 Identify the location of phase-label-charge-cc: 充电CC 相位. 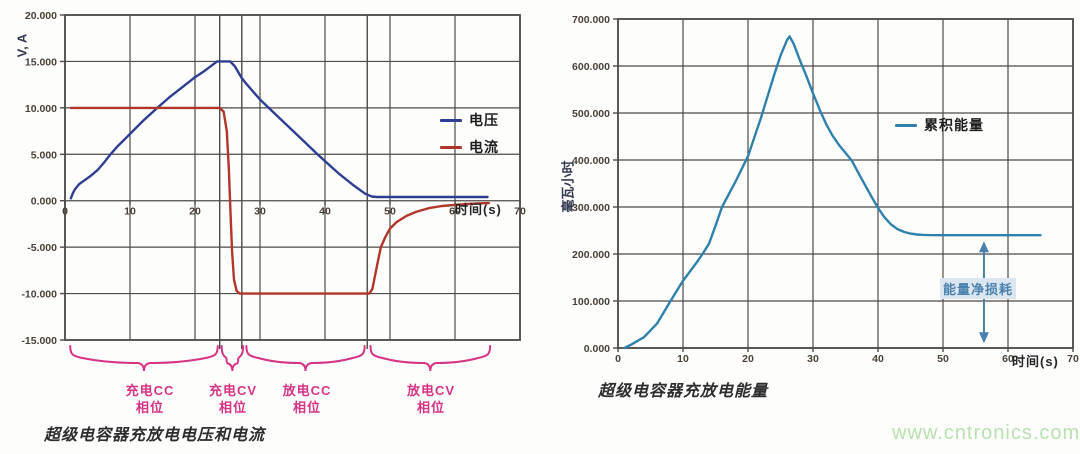
(150, 399).